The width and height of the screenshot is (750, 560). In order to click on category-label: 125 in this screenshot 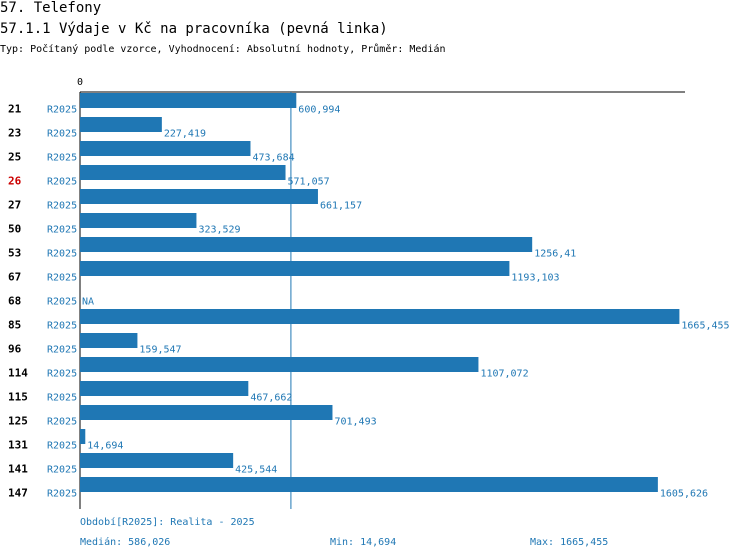, I will do `click(18, 421)`.